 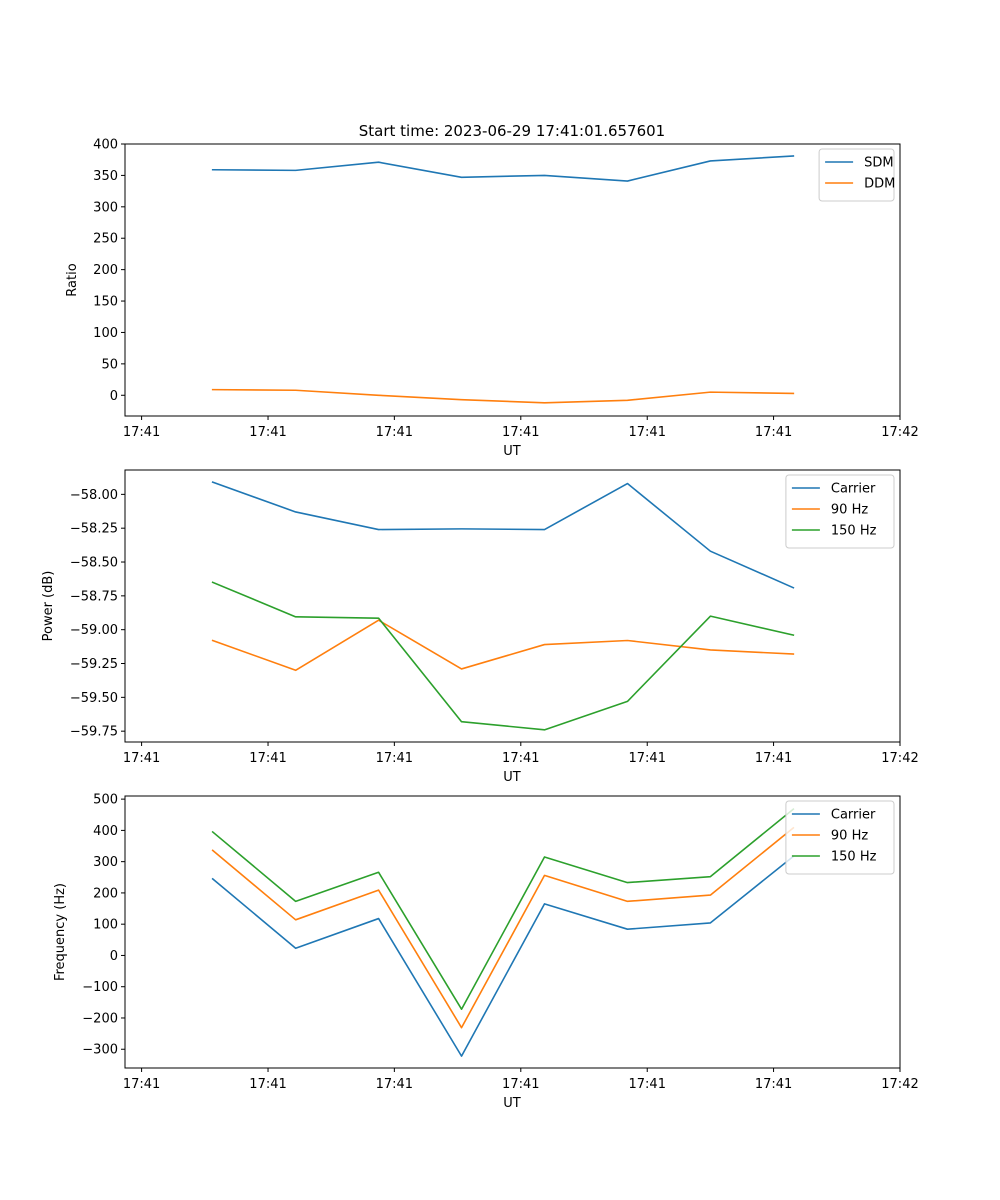 I want to click on y-tick-label: −59.00, so click(x=94, y=630).